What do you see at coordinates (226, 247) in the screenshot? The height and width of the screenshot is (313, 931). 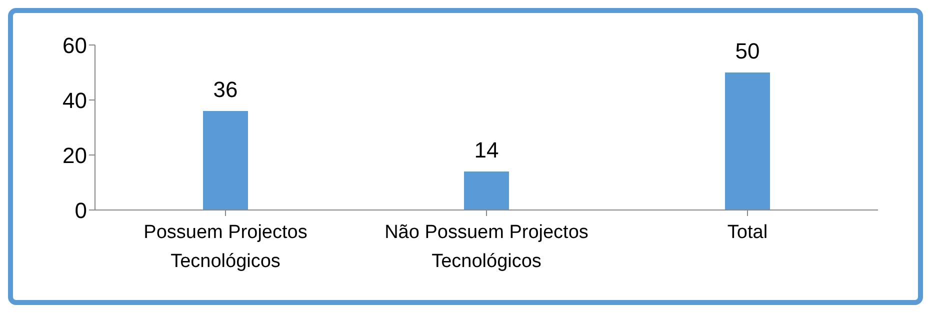 I see `x-tick-label: Possuem Projectos Tecnológicos` at bounding box center [226, 247].